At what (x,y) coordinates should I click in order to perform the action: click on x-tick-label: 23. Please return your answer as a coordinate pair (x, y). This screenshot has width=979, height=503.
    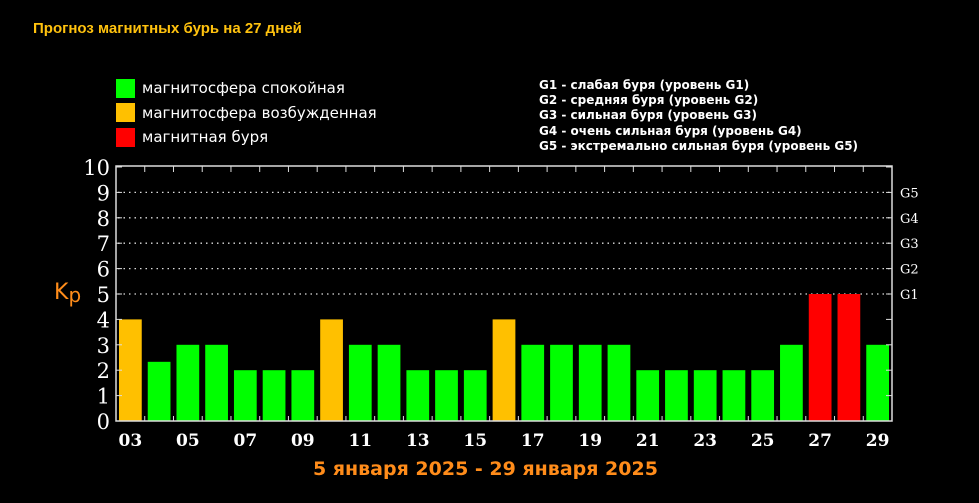
    Looking at the image, I should click on (705, 441).